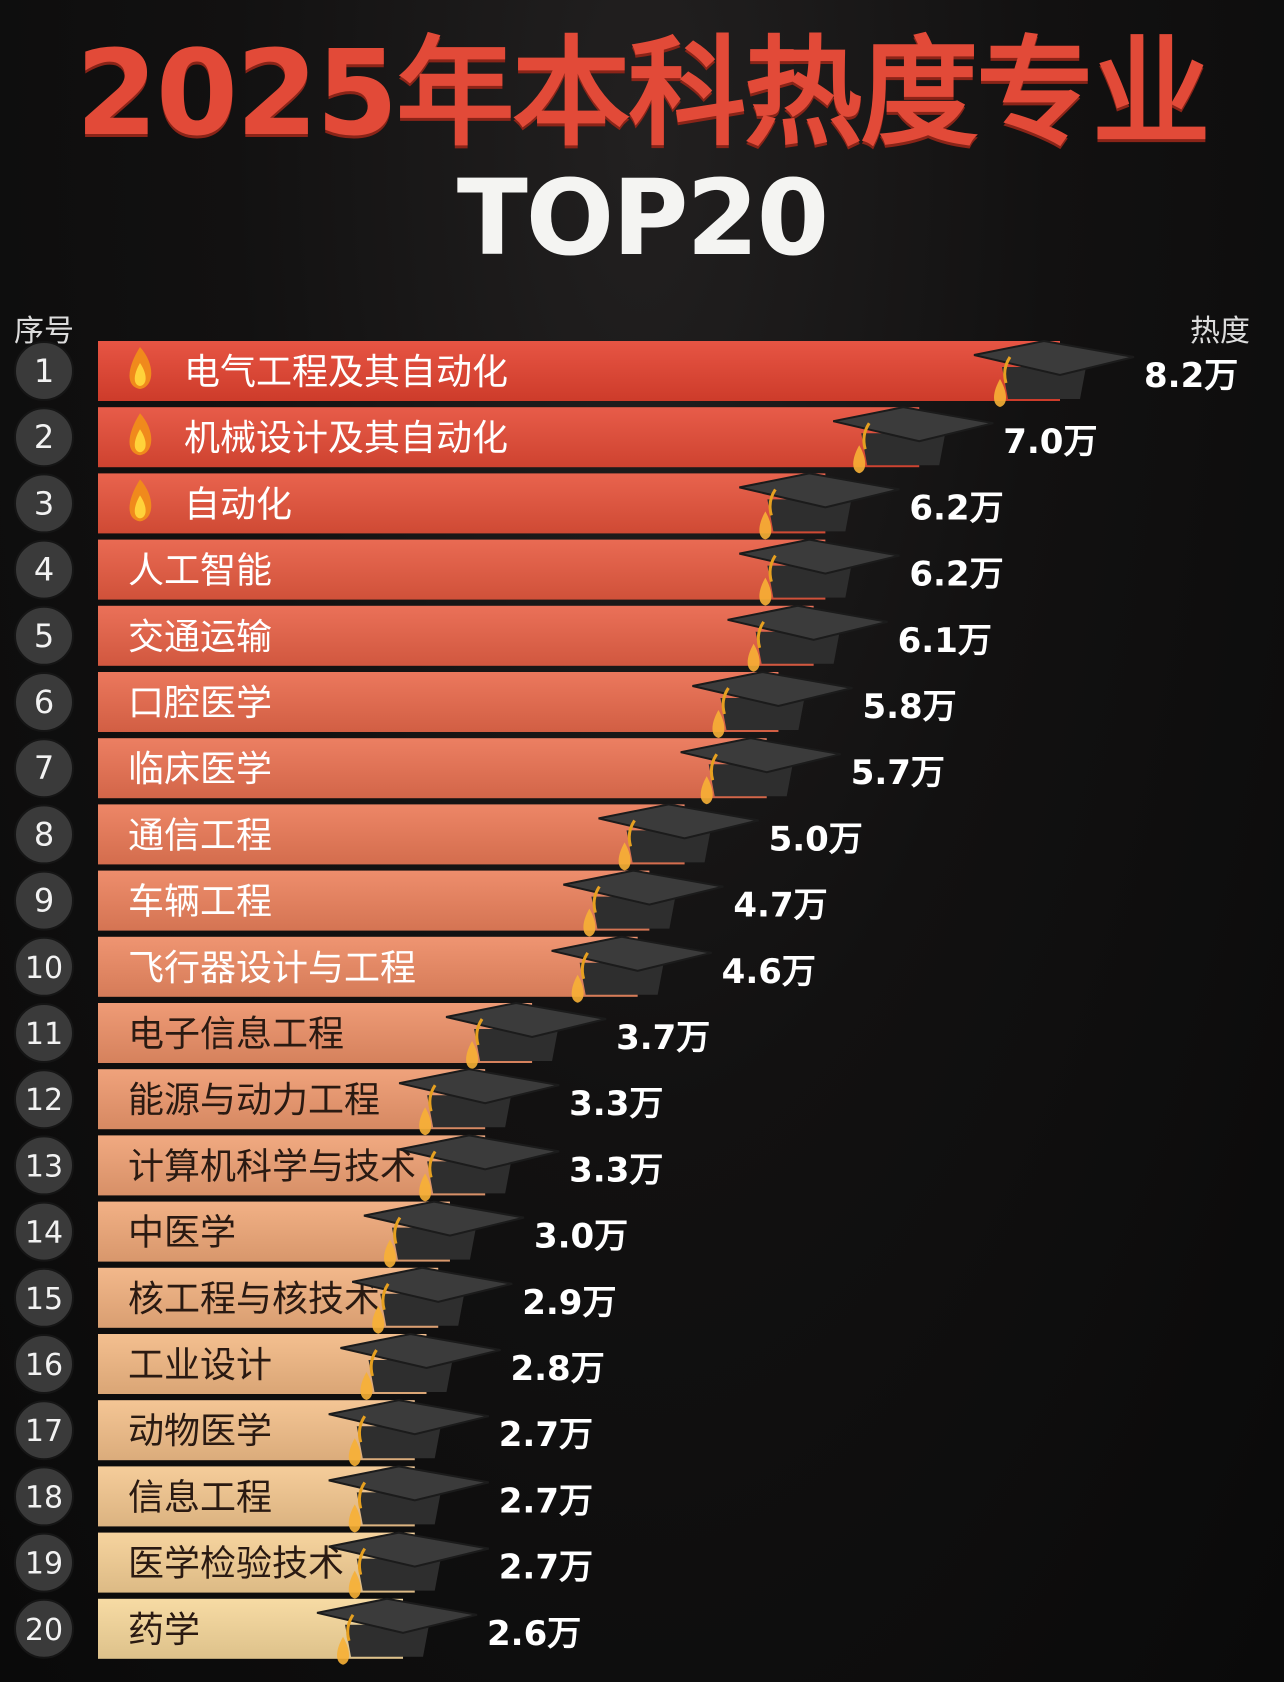 This screenshot has width=1284, height=1682. Describe the element at coordinates (200, 637) in the screenshot. I see `category-label: 交通运输` at that location.